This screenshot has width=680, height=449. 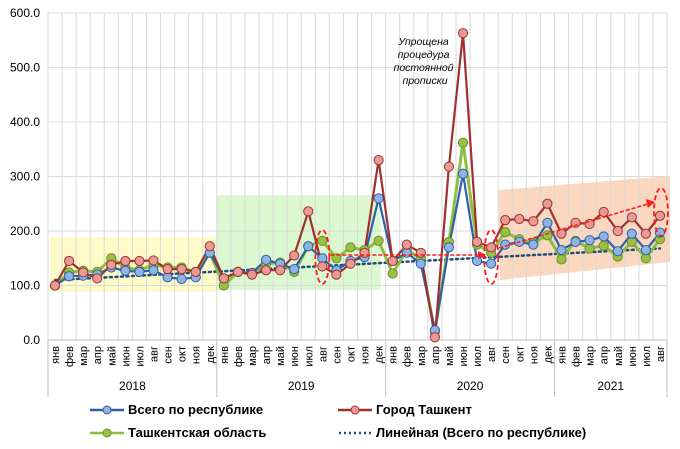 I want to click on legend-label: Ташкентская область, so click(x=197, y=432).